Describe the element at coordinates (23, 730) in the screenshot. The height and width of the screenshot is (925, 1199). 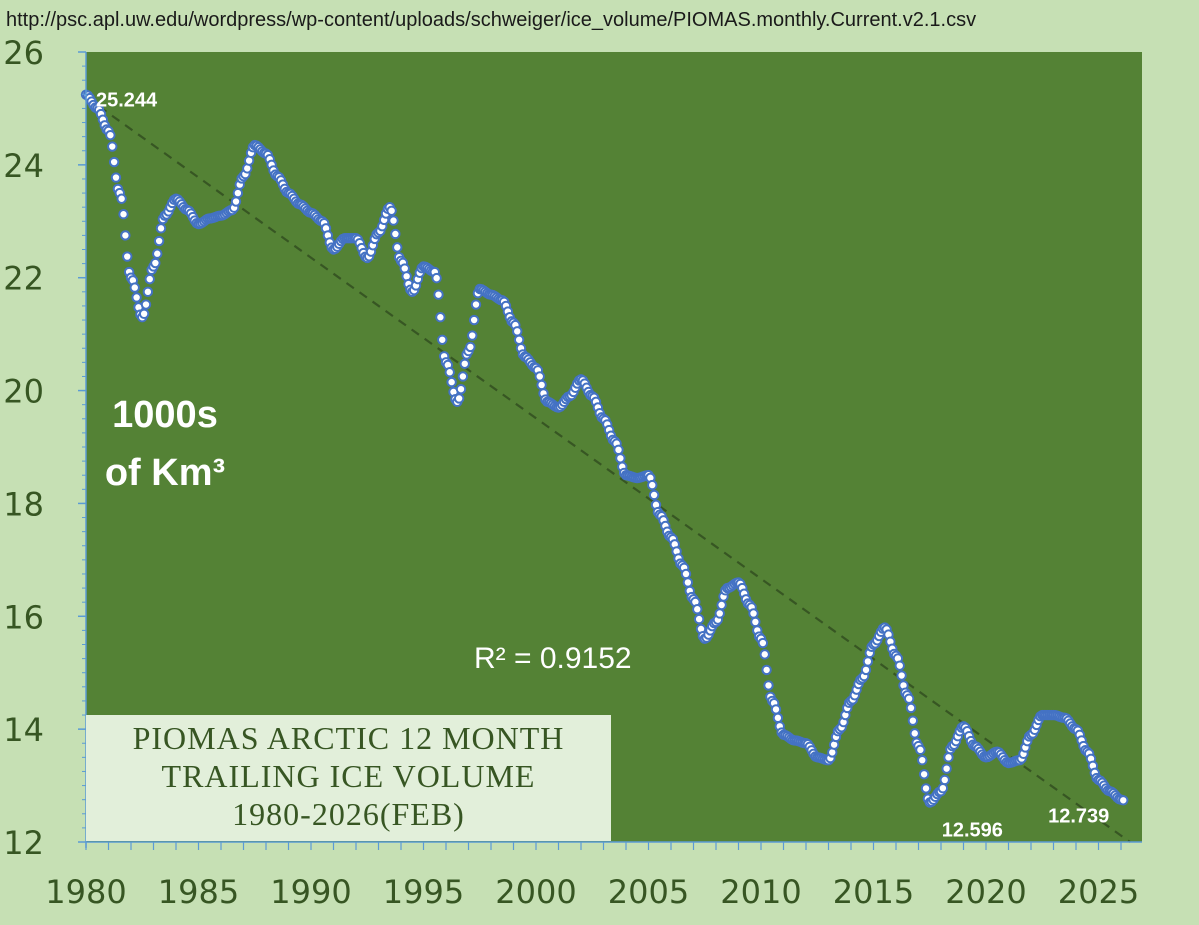
I see `y-tick-label: 14` at that location.